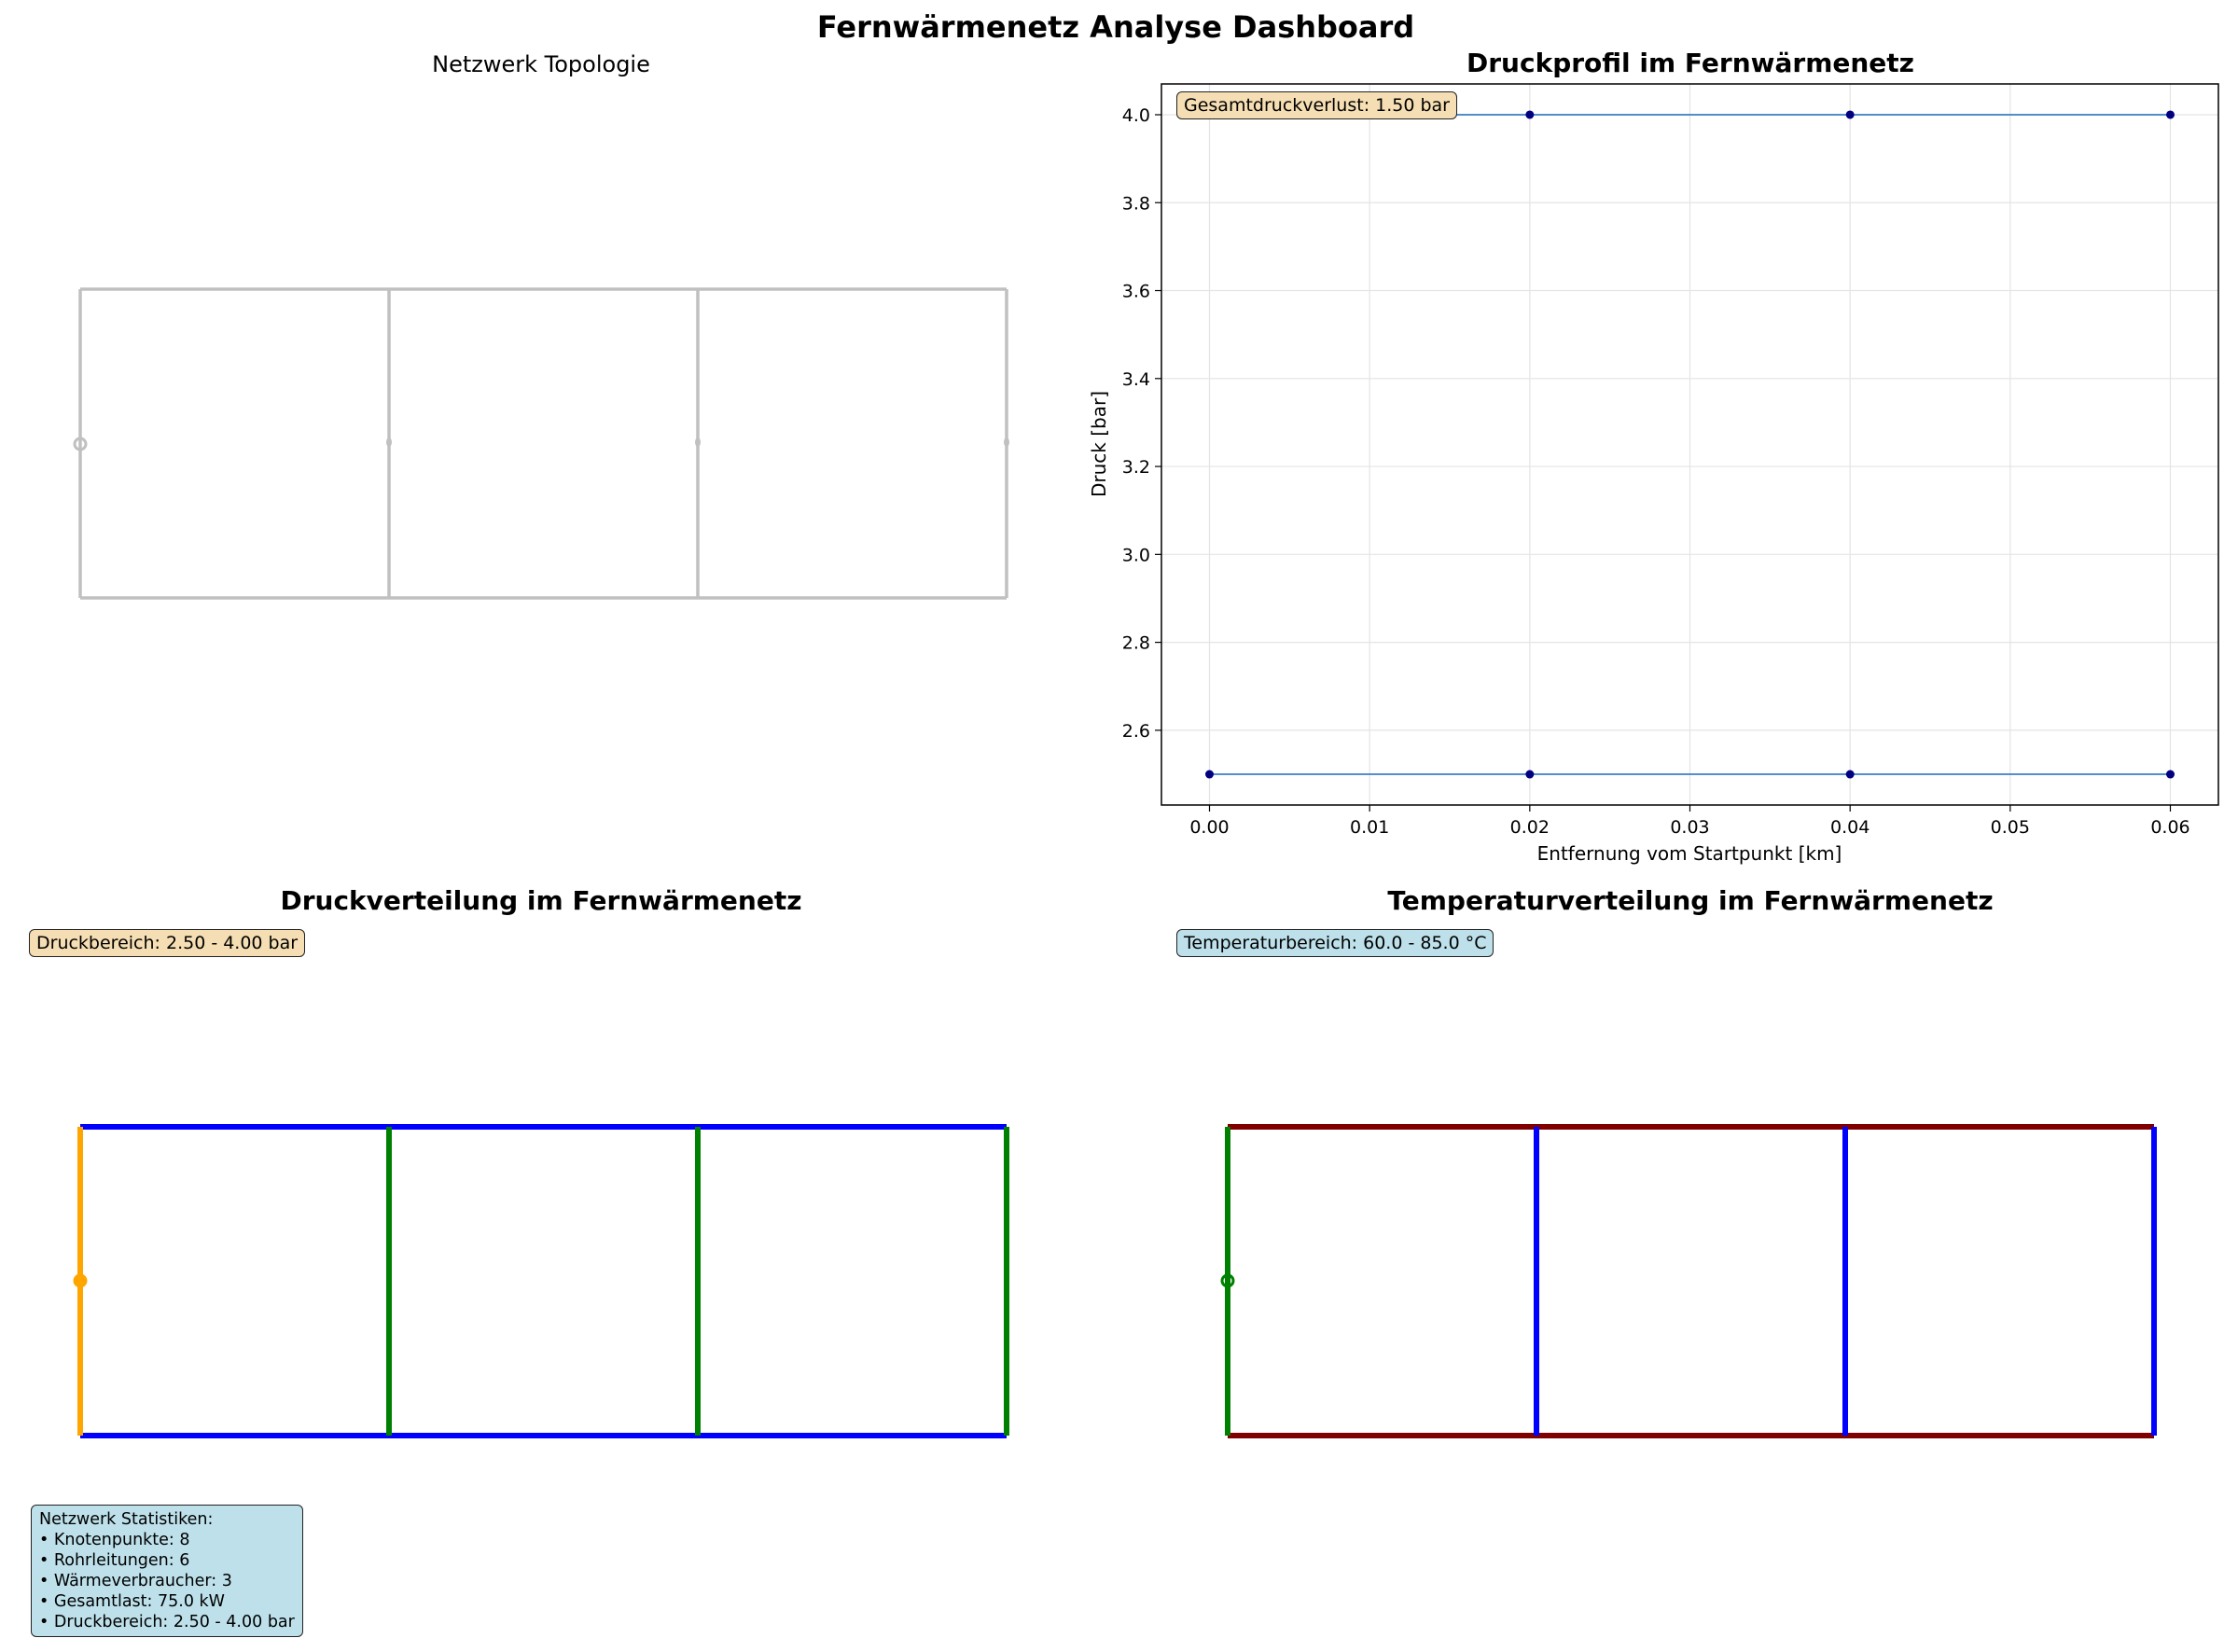 The image size is (2224, 1652). I want to click on pressure-network-source-node, so click(80, 1281).